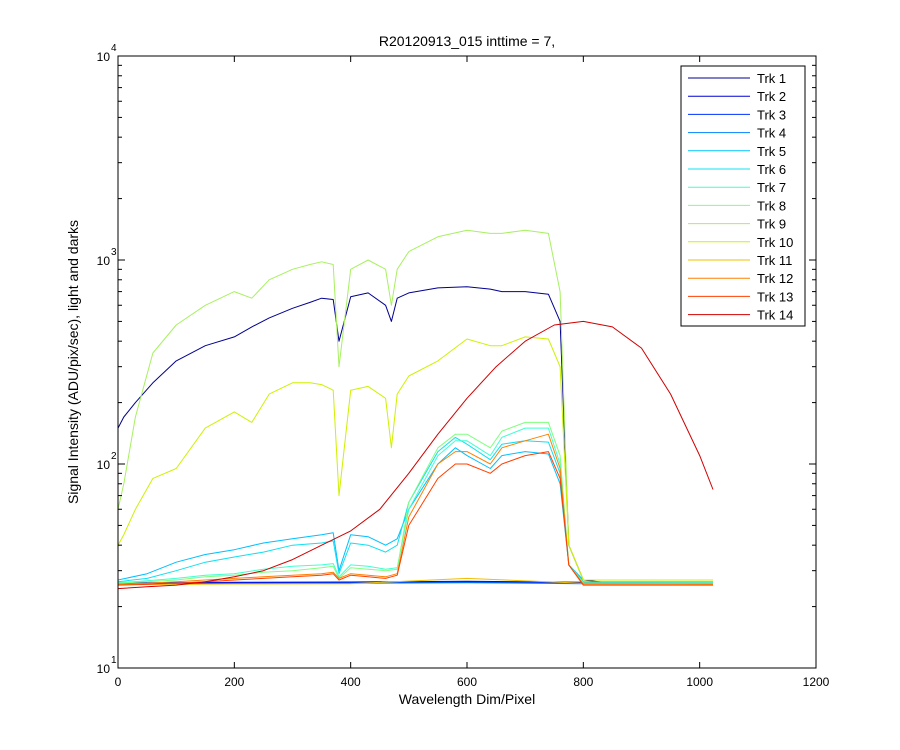 Image resolution: width=900 pixels, height=750 pixels. I want to click on x-tick-label: 800, so click(583, 682).